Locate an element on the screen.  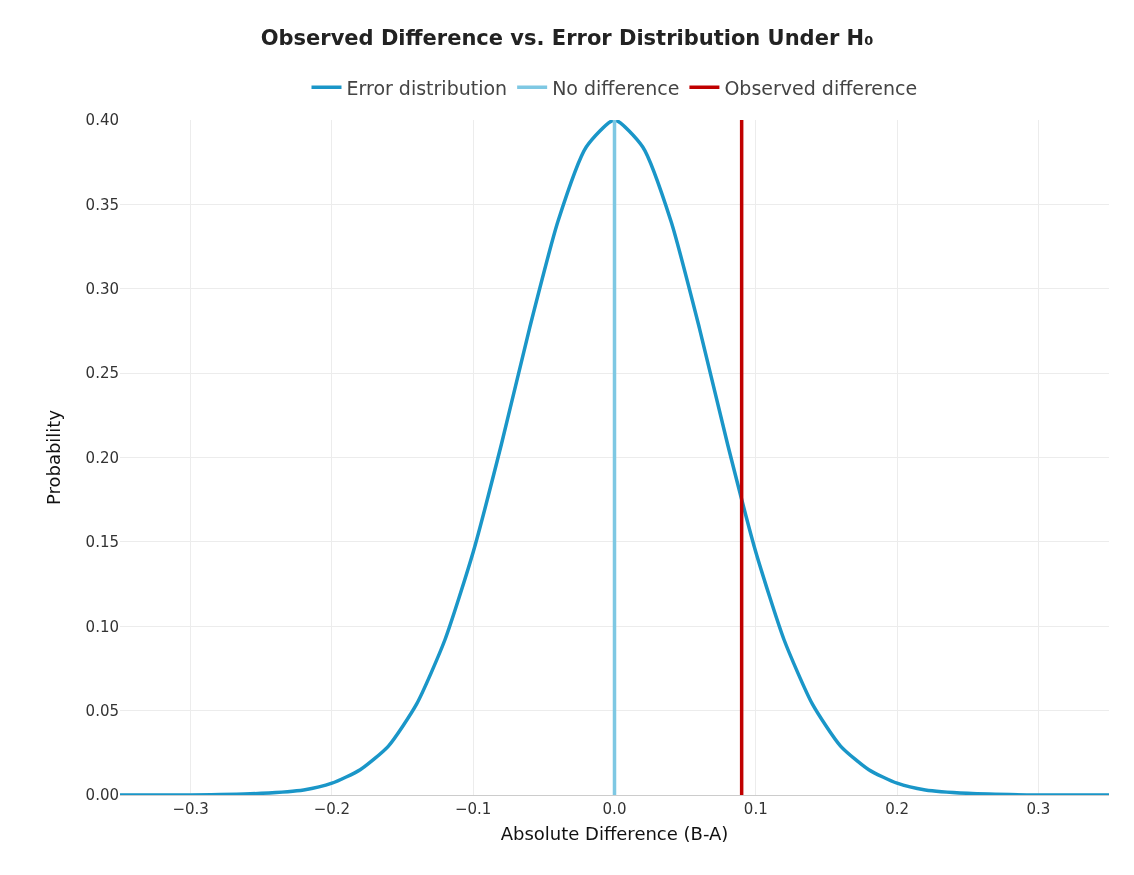
y-tick-label: 0.30 is located at coordinates (102, 289).